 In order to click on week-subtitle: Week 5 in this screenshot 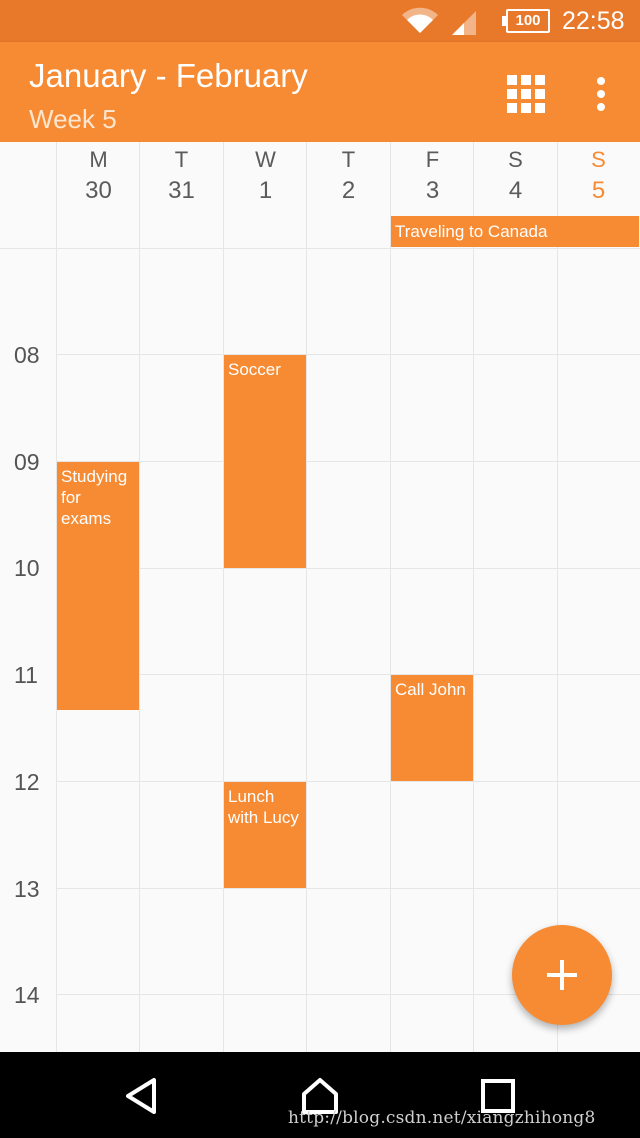, I will do `click(73, 119)`.